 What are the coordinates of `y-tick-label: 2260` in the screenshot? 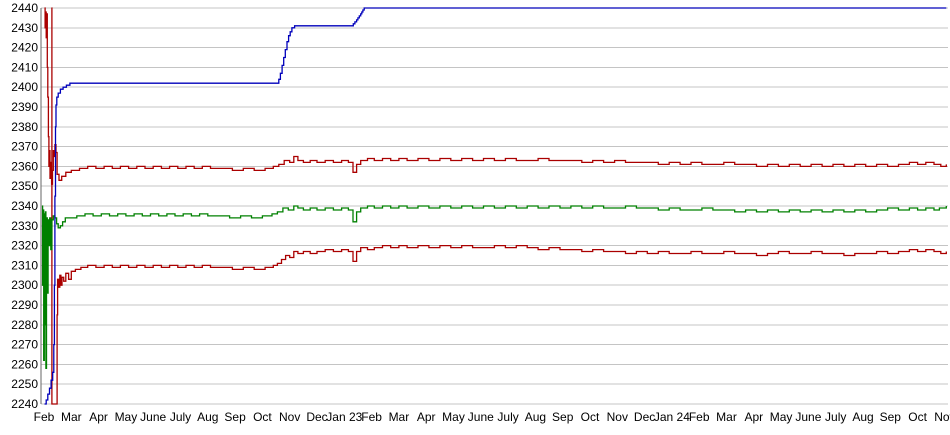 It's located at (24, 364).